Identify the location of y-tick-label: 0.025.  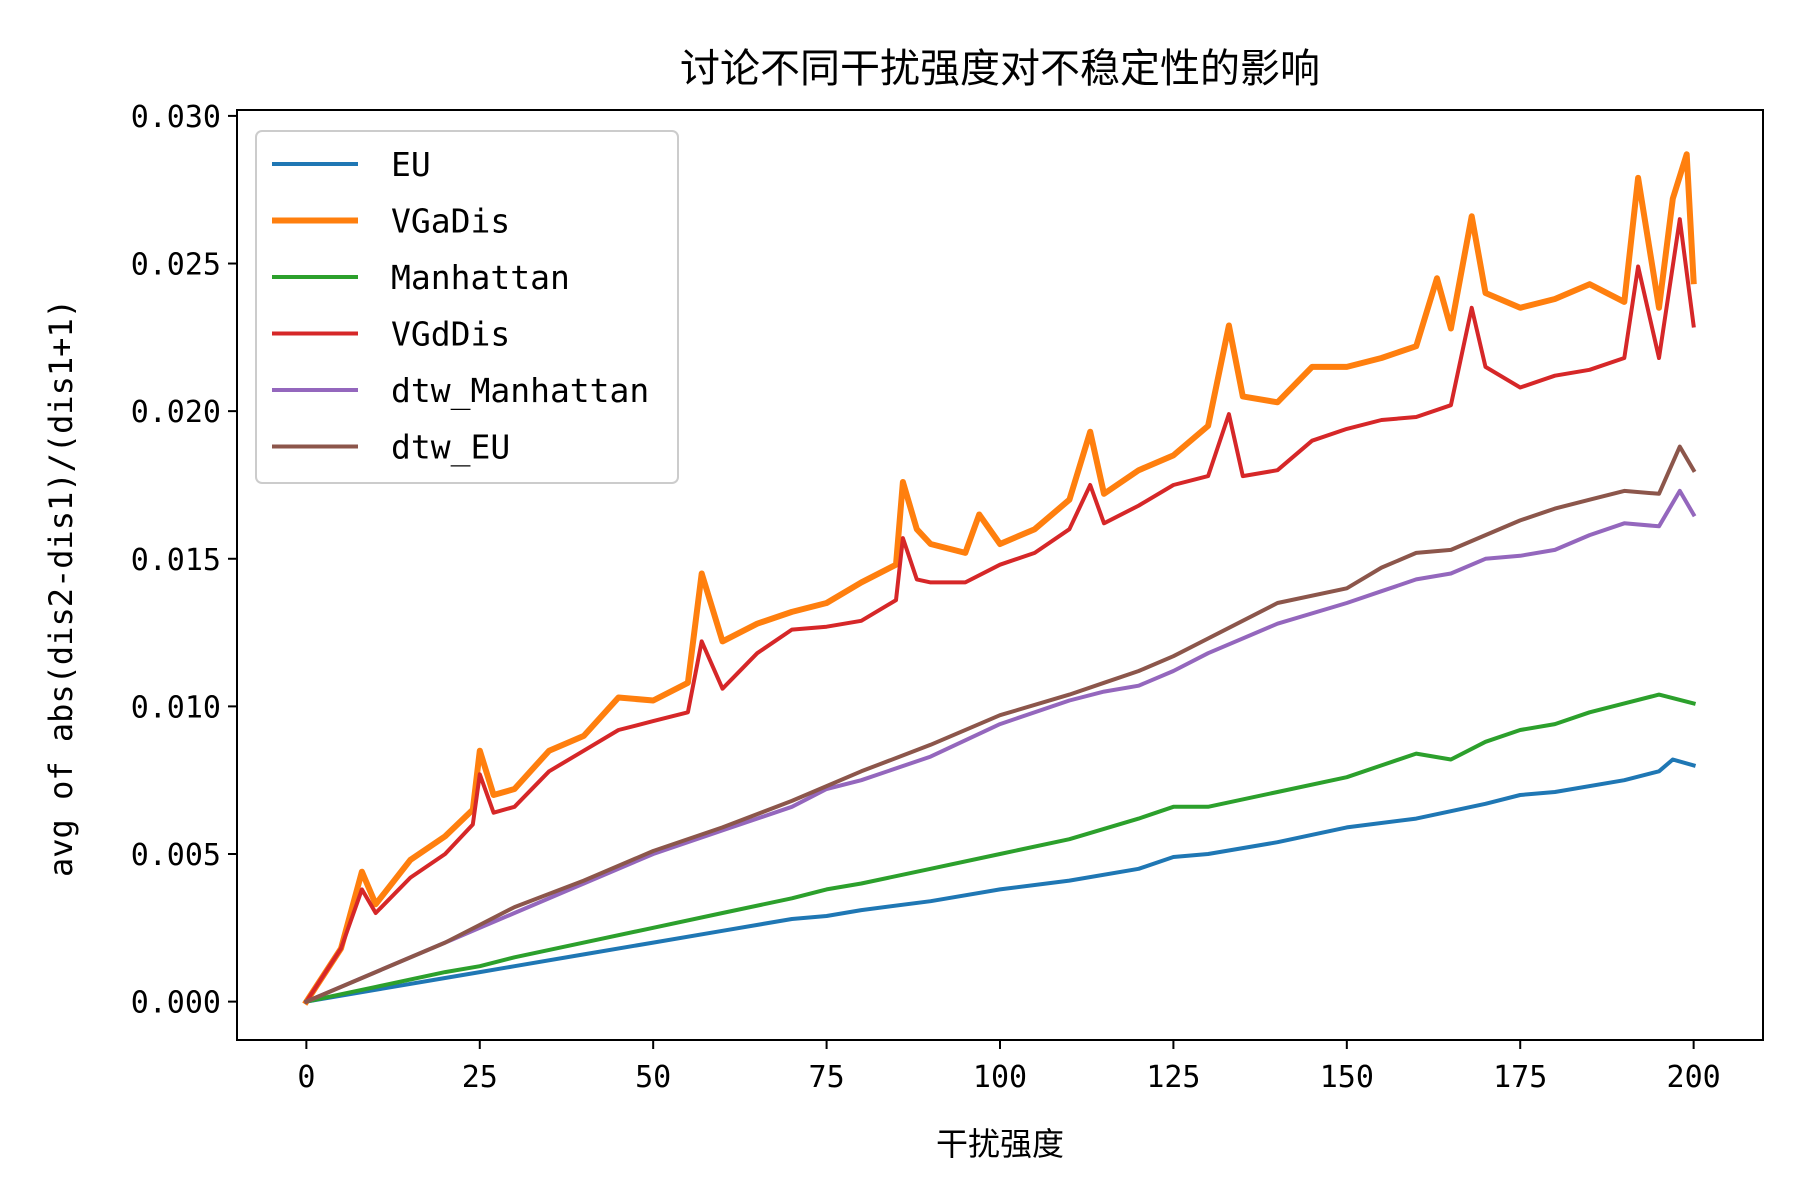
(176, 265).